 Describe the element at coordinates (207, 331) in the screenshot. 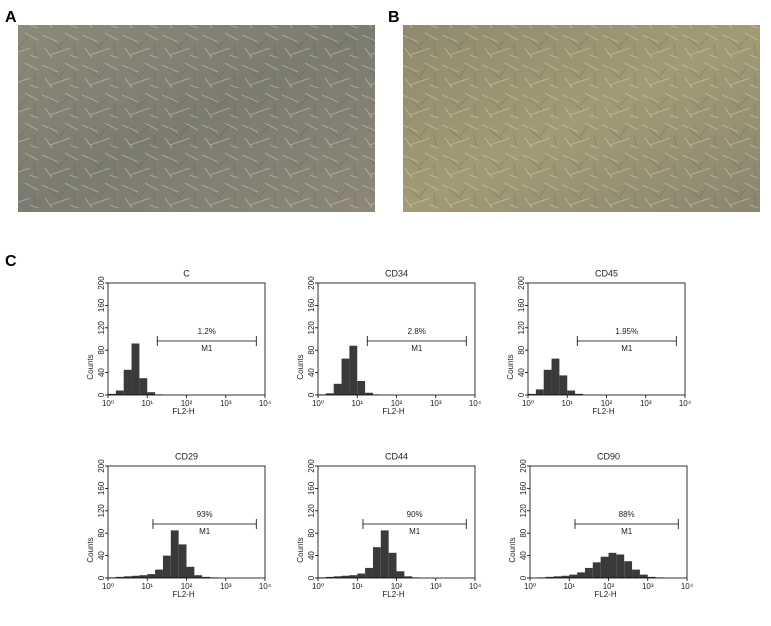

I see `marker-percent: 1.2%` at that location.